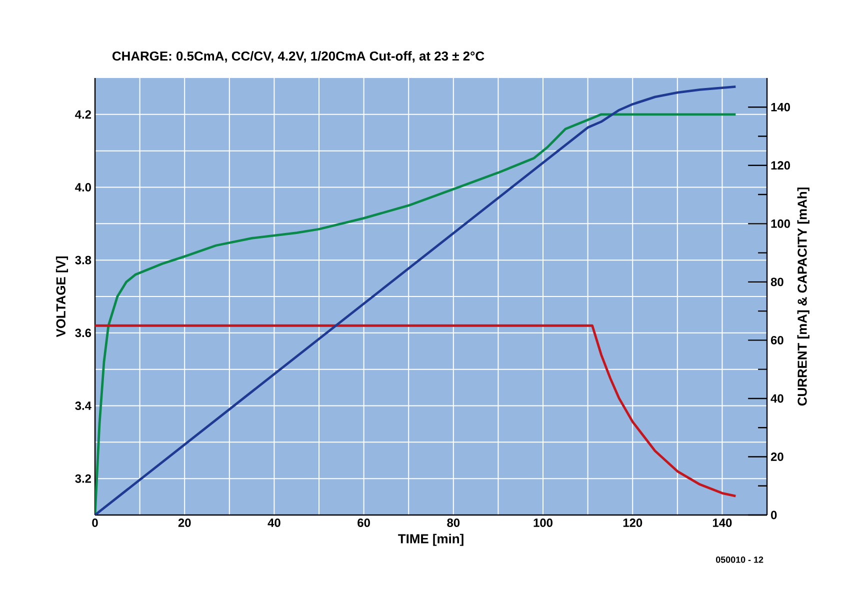 The height and width of the screenshot is (605, 866). Describe the element at coordinates (453, 522) in the screenshot. I see `x-tick-label: 80` at that location.